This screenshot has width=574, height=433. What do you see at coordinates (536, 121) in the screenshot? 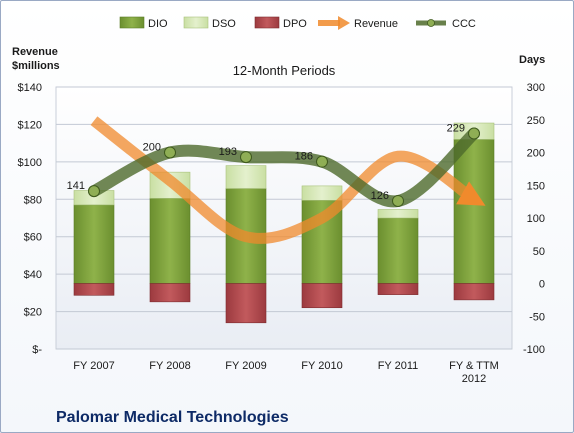
I see `right-tick-label: 250` at bounding box center [536, 121].